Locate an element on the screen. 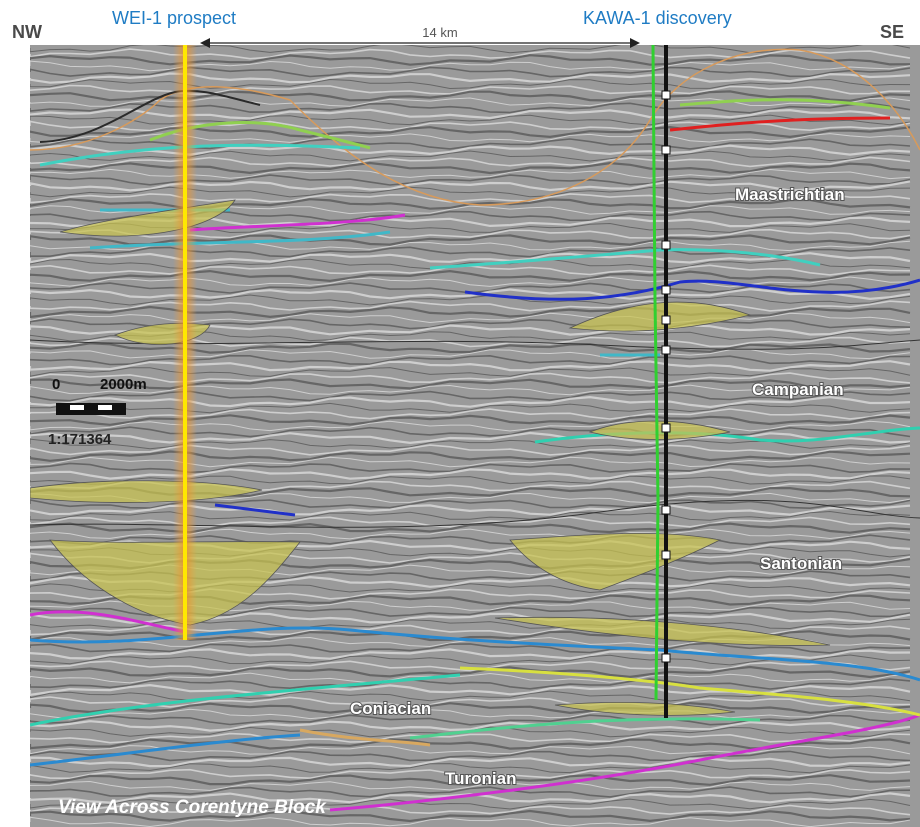 The image size is (920, 827). scale-segment is located at coordinates (77, 407).